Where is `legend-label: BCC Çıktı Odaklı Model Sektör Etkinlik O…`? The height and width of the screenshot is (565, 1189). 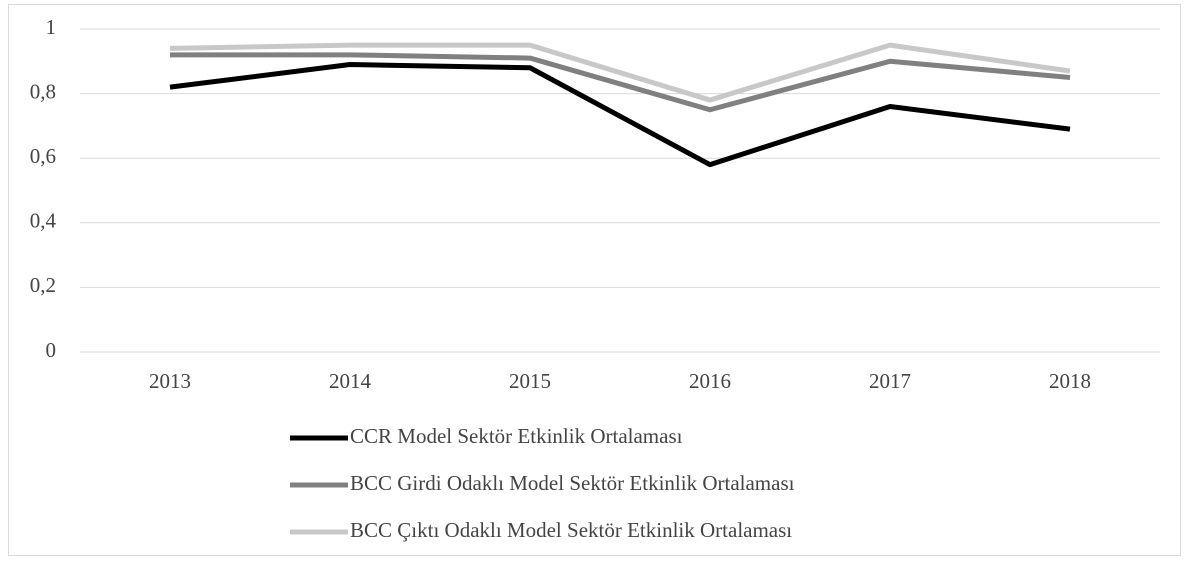 legend-label: BCC Çıktı Odaklı Model Sektör Etkinlik O… is located at coordinates (571, 530).